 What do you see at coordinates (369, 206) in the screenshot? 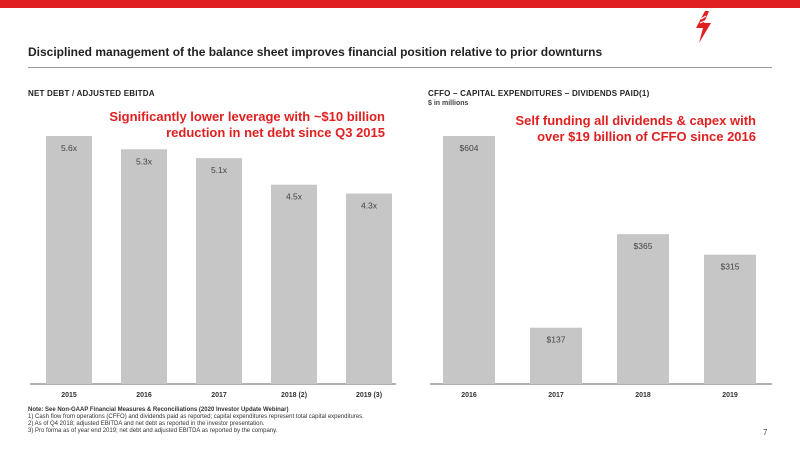
I see `bar-value-label: 4.3x` at bounding box center [369, 206].